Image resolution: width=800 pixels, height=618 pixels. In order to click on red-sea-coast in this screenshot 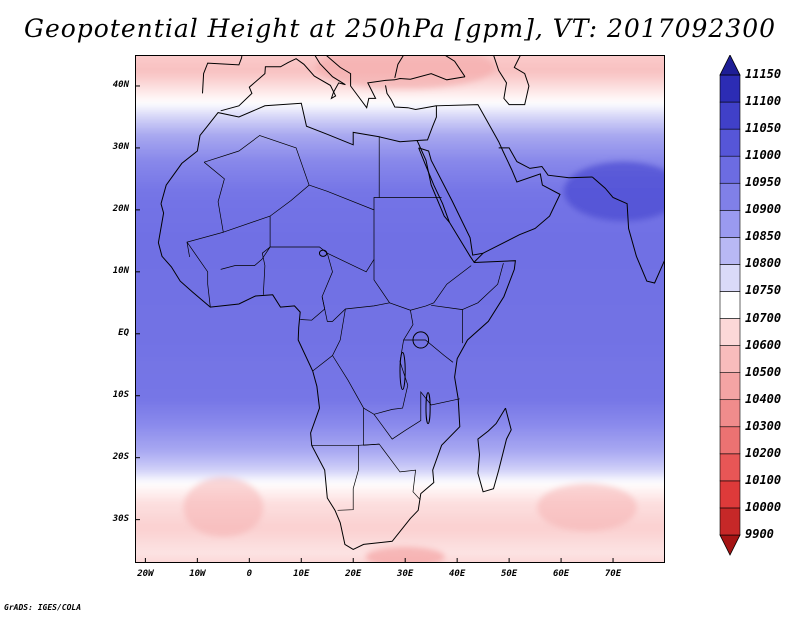, I will do `click(434, 185)`.